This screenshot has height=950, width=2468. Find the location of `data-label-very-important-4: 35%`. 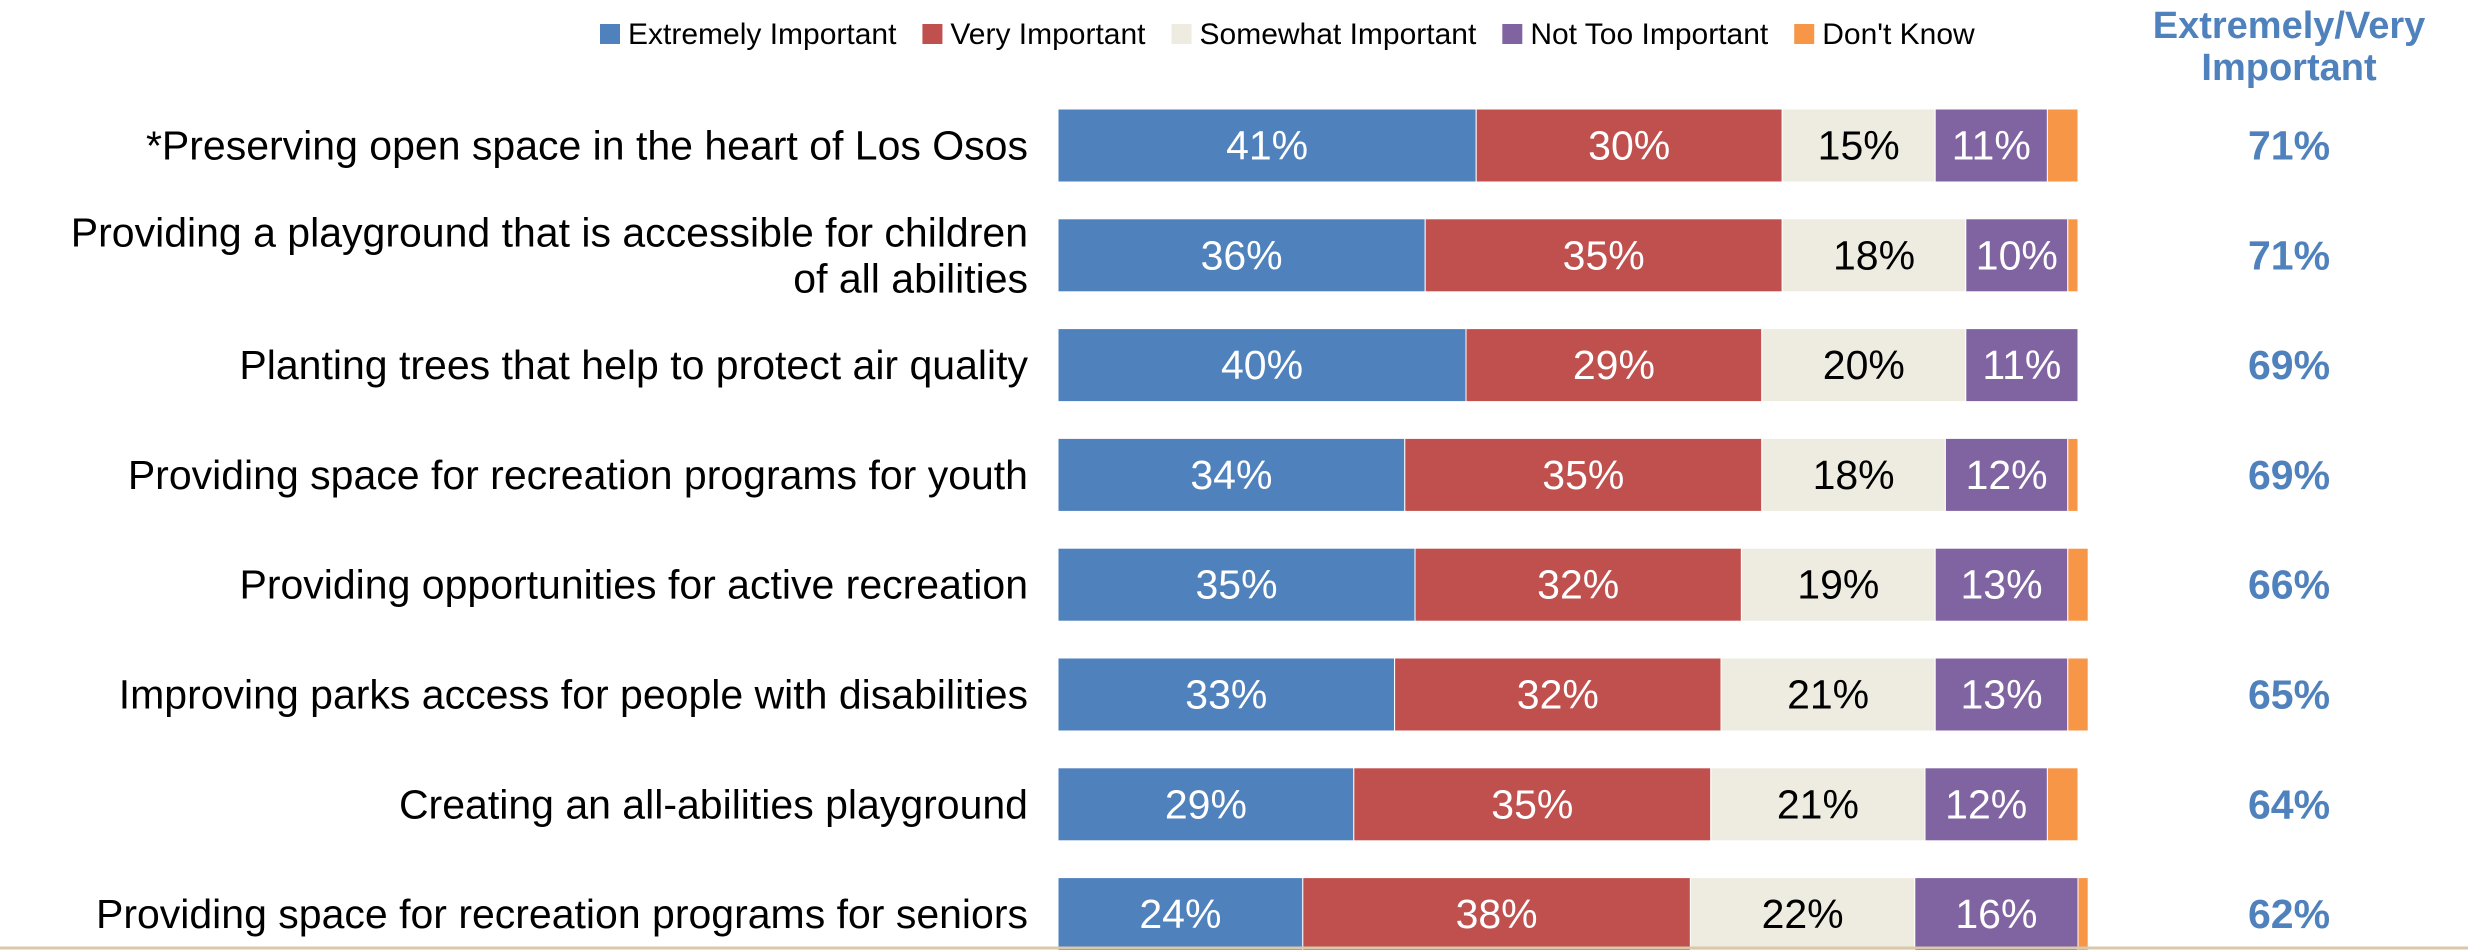

data-label-very-important-4: 35% is located at coordinates (1583, 475).